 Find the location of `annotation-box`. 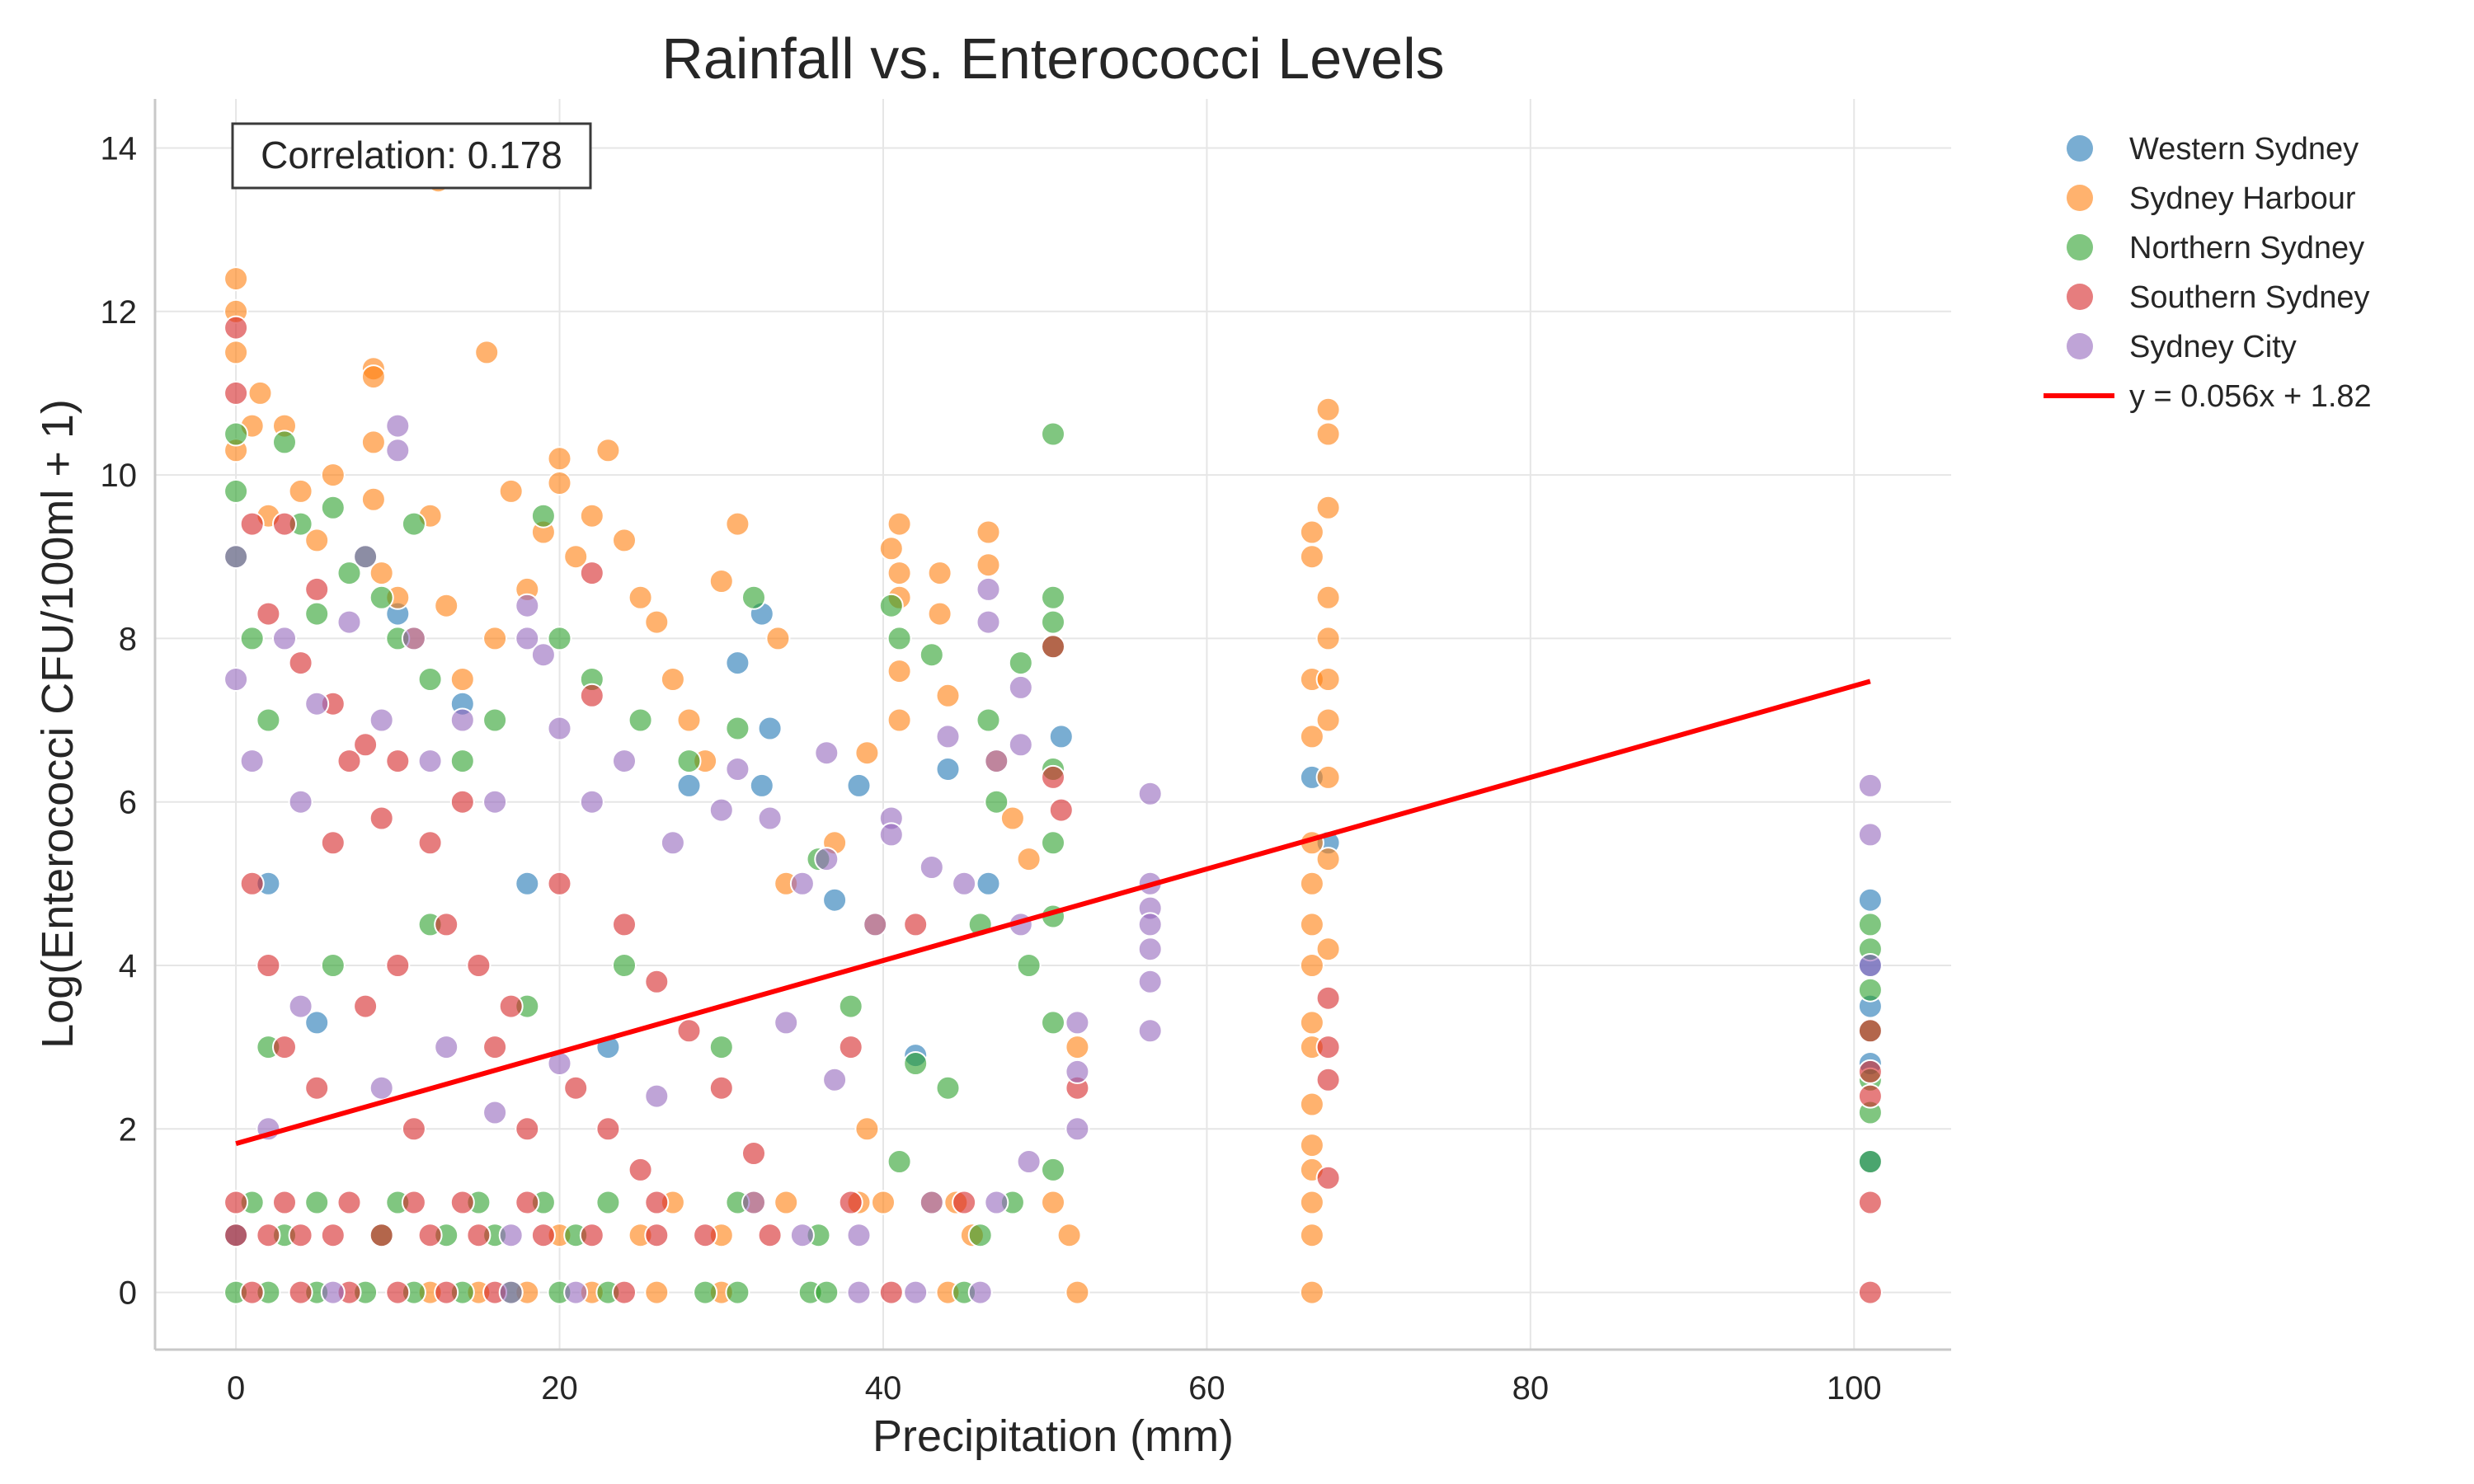

annotation-box is located at coordinates (411, 156).